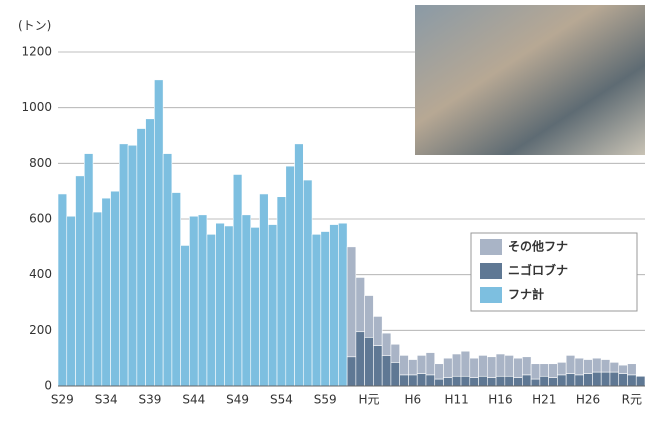 The height and width of the screenshot is (426, 647). I want to click on x-tick-label: R元, so click(632, 400).